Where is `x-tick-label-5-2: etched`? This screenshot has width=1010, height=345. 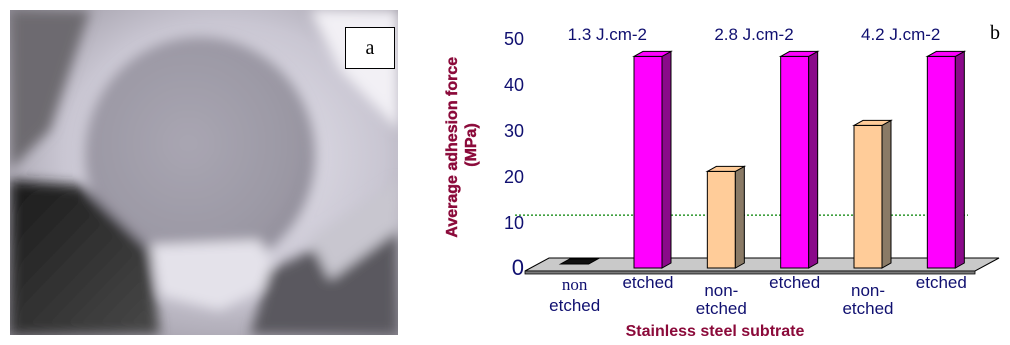 x-tick-label-5-2: etched is located at coordinates (867, 308).